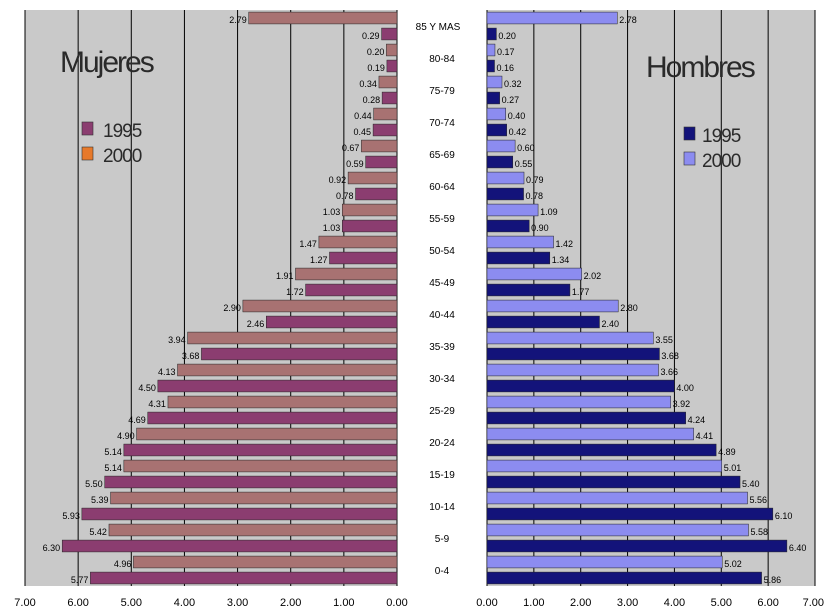 The height and width of the screenshot is (616, 826). What do you see at coordinates (442, 251) in the screenshot?
I see `age-group-label: 50-54` at bounding box center [442, 251].